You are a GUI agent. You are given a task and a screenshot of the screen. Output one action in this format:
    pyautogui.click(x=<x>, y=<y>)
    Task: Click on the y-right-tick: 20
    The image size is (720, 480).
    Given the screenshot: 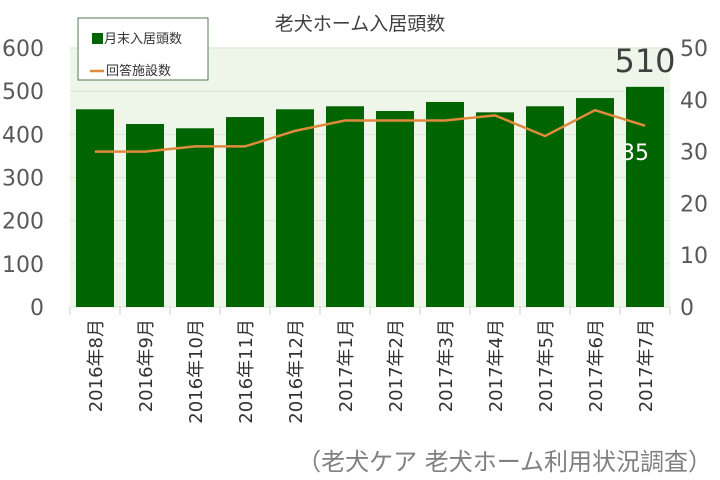 What is the action you would take?
    pyautogui.click(x=694, y=204)
    